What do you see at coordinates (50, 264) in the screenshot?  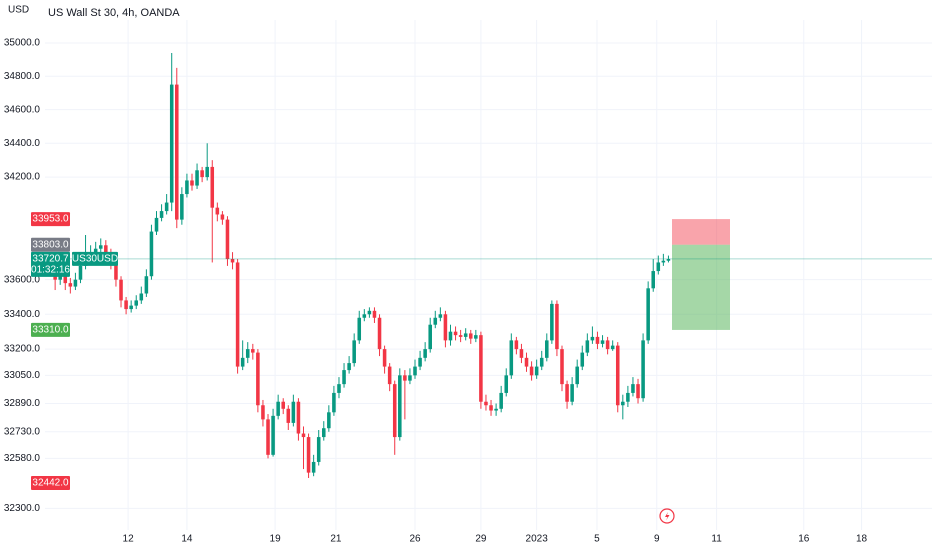 I see `current-price-box` at bounding box center [50, 264].